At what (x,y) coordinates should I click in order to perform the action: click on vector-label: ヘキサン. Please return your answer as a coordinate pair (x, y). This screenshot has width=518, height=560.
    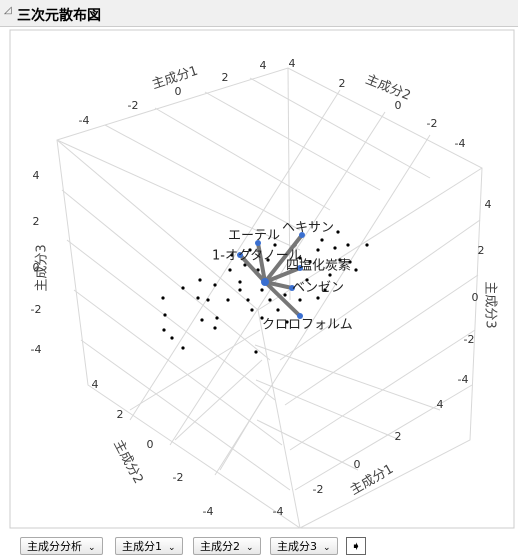
    Looking at the image, I should click on (308, 228).